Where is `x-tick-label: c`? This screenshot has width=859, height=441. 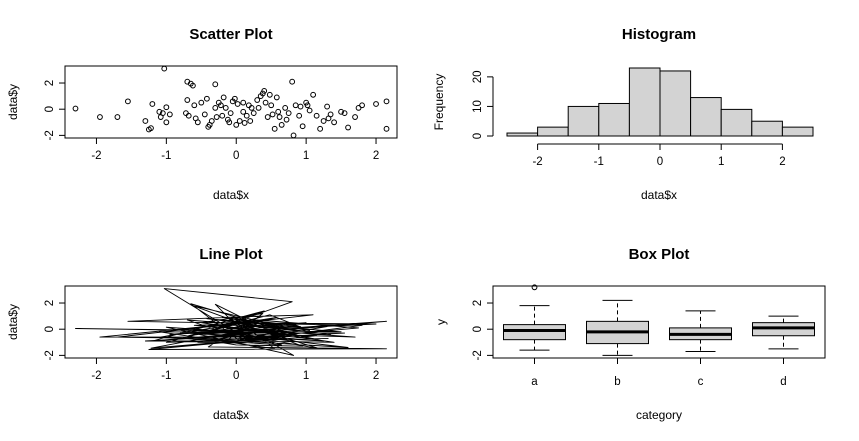
x-tick-label: c is located at coordinates (701, 382).